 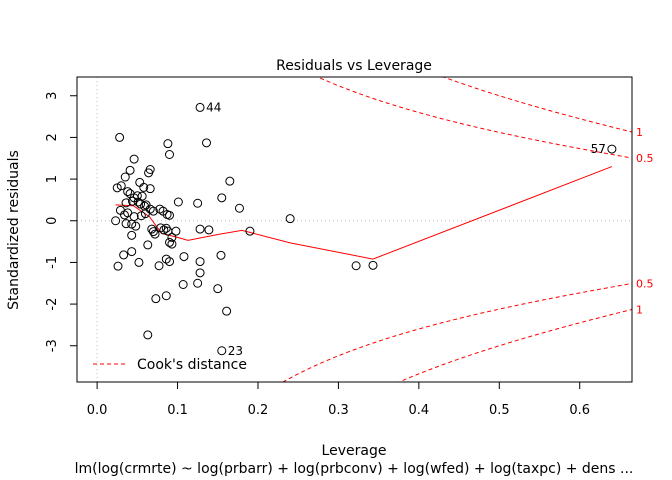 What do you see at coordinates (235, 351) in the screenshot?
I see `point-label: 23` at bounding box center [235, 351].